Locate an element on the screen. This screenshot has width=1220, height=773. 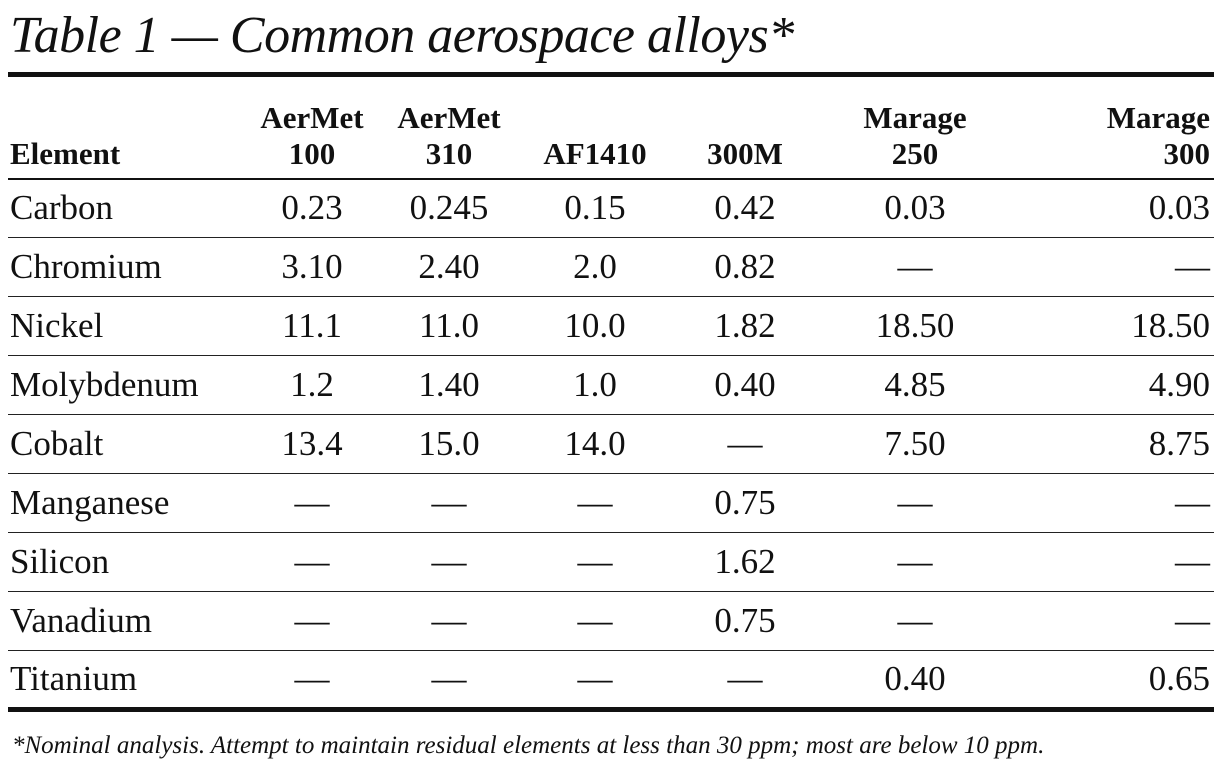
value-cell: 1.0 is located at coordinates (595, 385).